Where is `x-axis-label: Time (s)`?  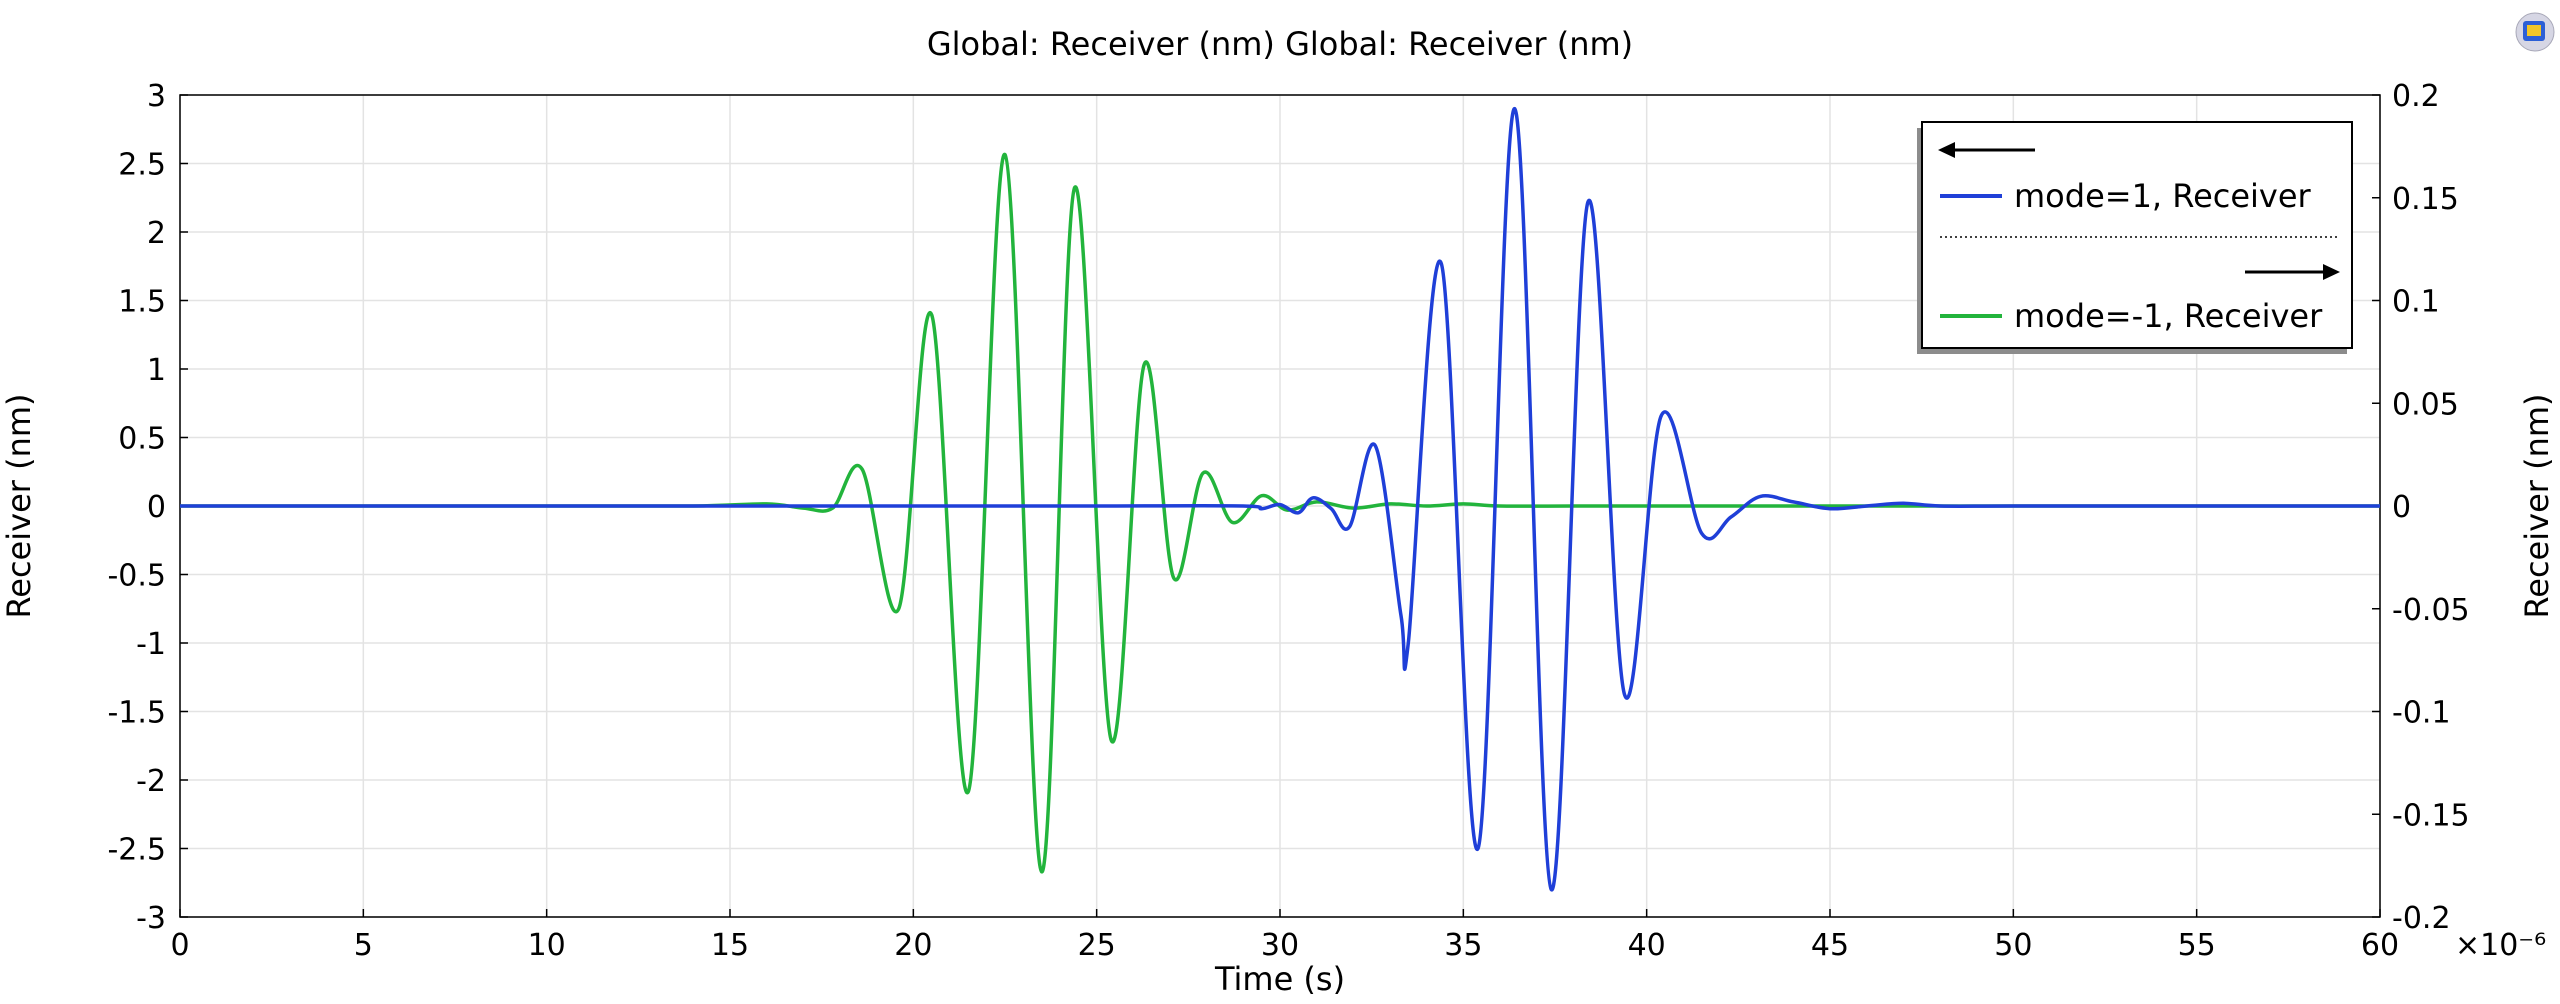 x-axis-label: Time (s) is located at coordinates (1279, 979).